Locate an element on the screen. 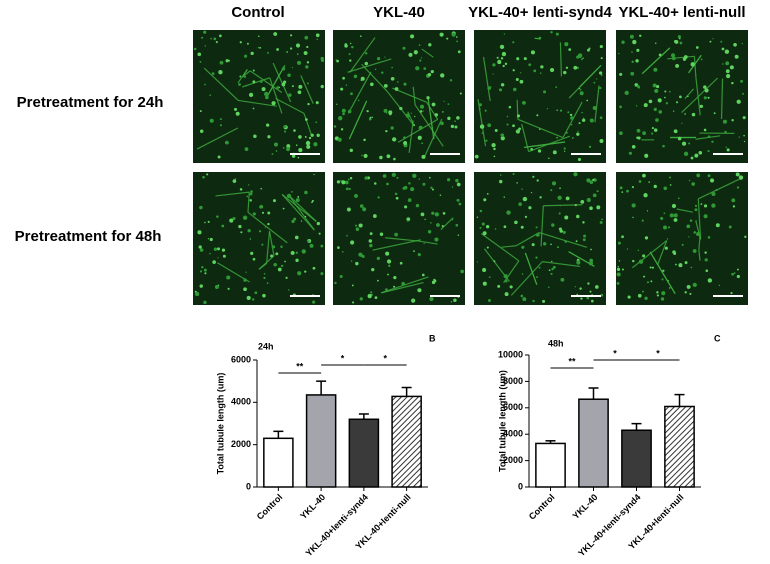  bar is located at coordinates (550, 465).